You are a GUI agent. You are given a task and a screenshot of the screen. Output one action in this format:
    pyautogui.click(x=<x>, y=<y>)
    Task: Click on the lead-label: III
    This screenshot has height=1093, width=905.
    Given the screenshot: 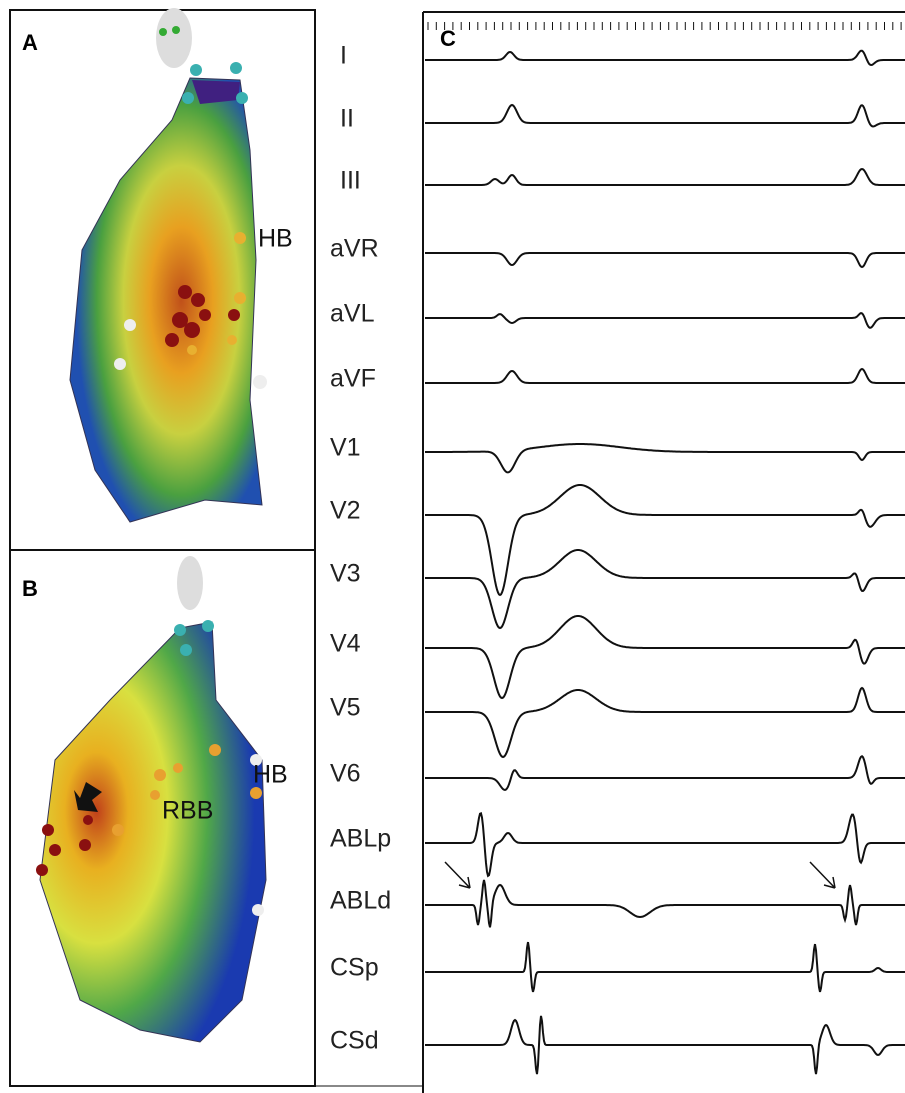 What is the action you would take?
    pyautogui.click(x=350, y=181)
    